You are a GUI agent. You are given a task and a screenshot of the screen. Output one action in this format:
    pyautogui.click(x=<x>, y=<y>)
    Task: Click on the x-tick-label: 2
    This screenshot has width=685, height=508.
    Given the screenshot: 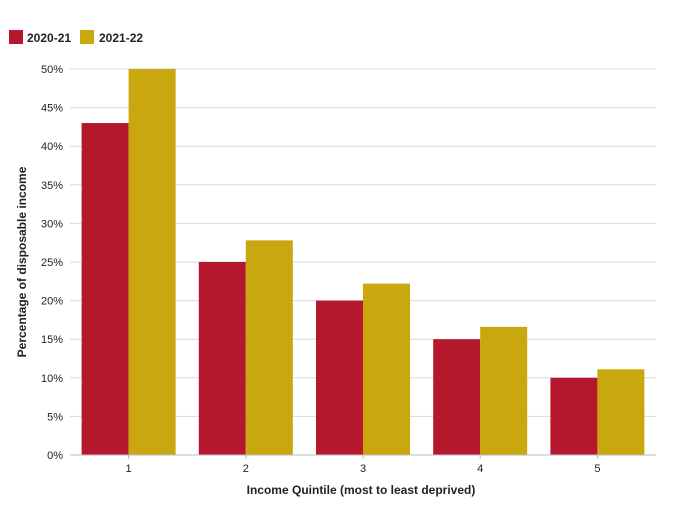 What is the action you would take?
    pyautogui.click(x=246, y=469)
    